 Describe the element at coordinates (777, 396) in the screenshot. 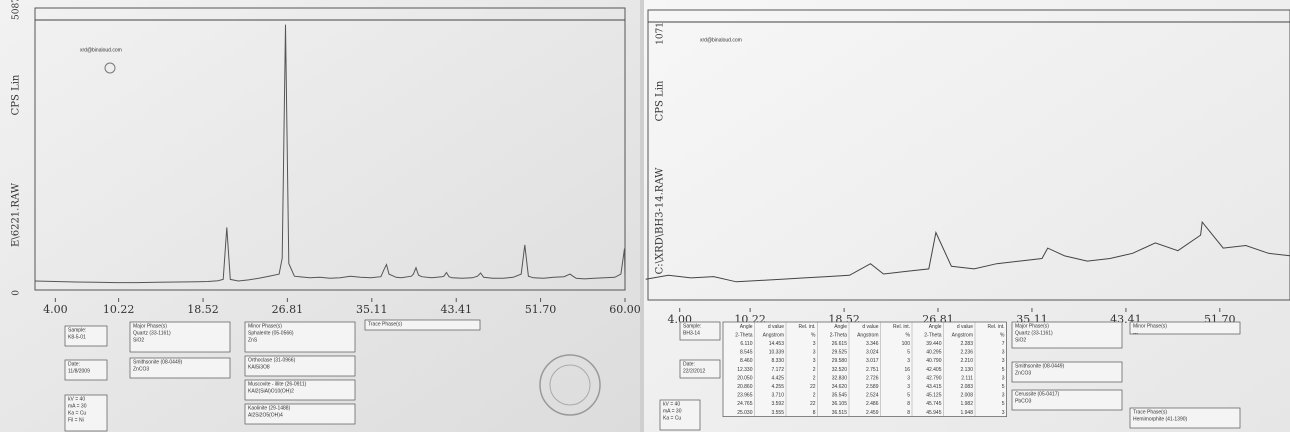

I see `table-cell: 3.710` at that location.